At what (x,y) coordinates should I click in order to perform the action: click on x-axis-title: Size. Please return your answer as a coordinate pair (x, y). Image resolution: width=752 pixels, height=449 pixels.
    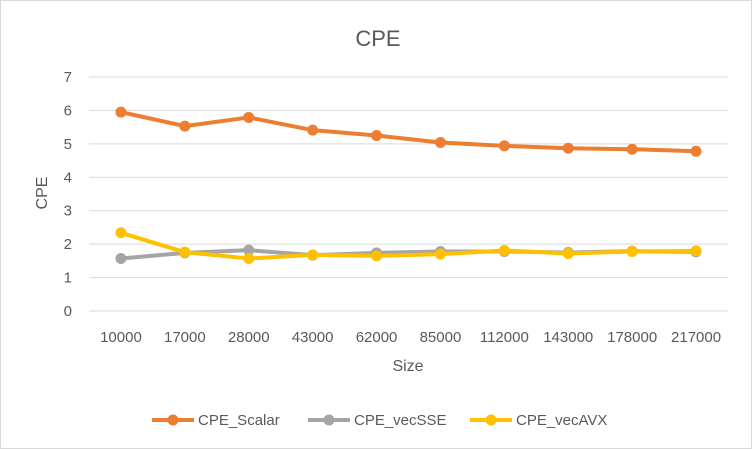
    Looking at the image, I should click on (407, 366).